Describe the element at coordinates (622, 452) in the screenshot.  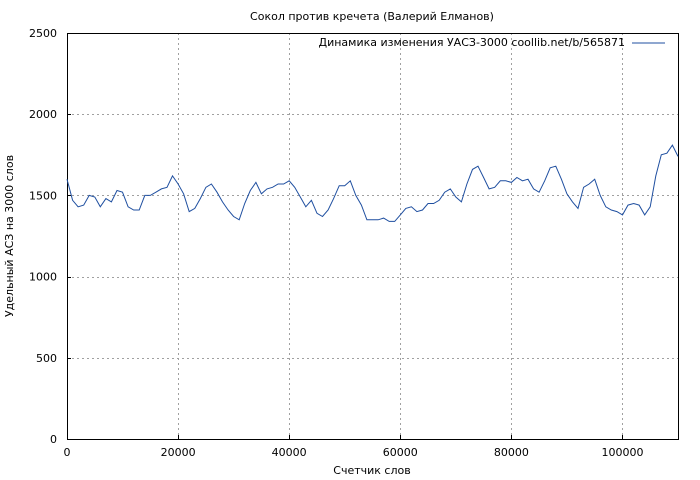
I see `x-tick-label: 100000` at that location.